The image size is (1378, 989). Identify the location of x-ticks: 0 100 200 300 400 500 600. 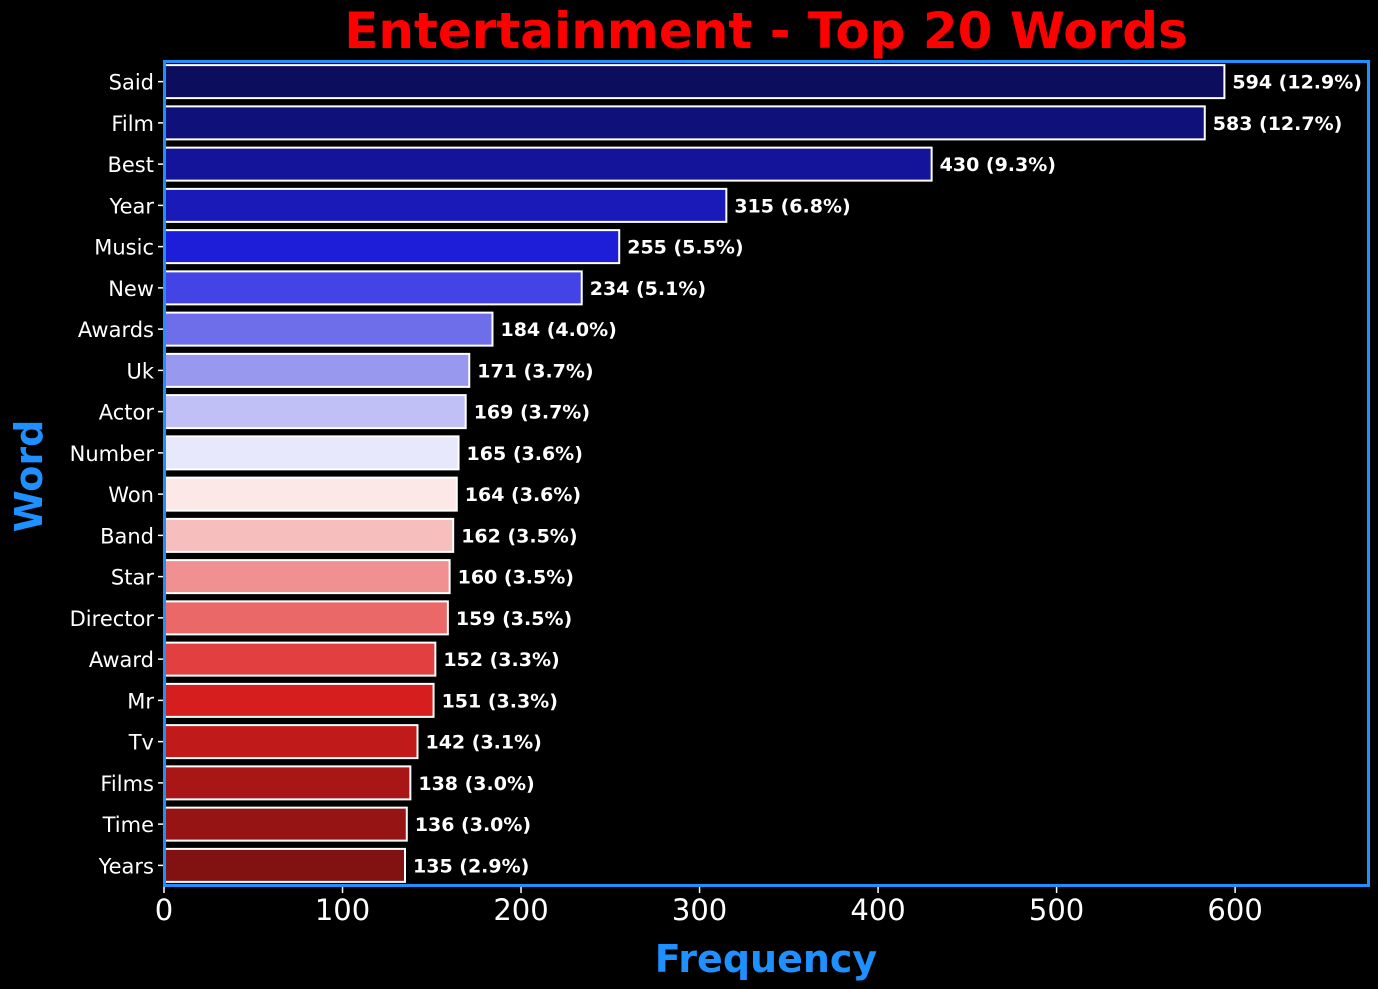
(709, 906).